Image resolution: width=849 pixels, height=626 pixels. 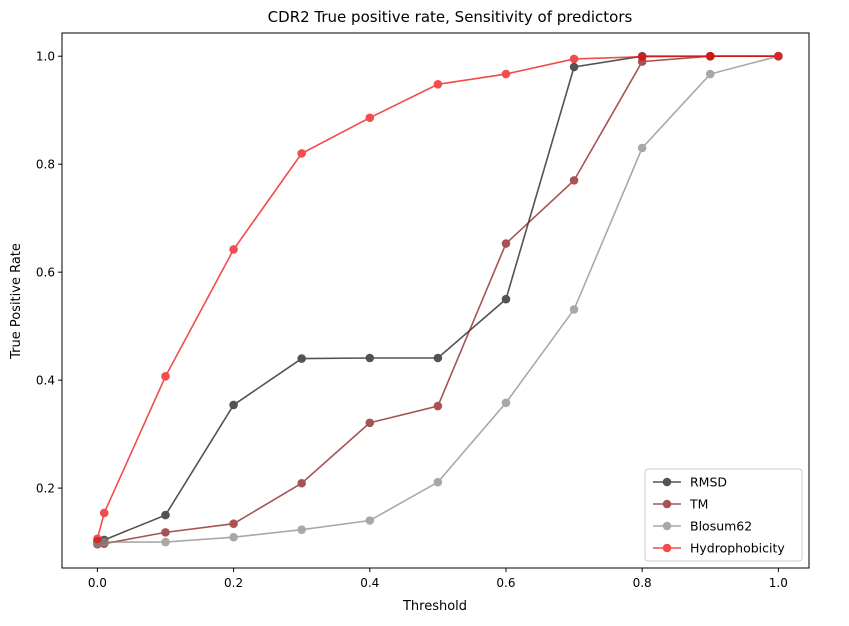 I want to click on legend-marker-hydrophobicity, so click(x=667, y=548).